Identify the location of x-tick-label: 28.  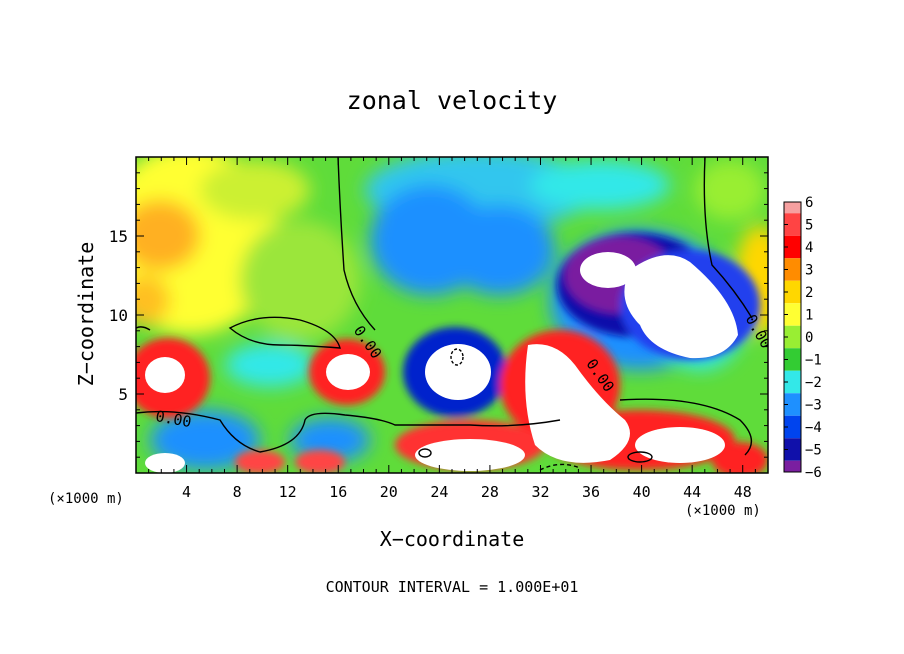
(490, 492).